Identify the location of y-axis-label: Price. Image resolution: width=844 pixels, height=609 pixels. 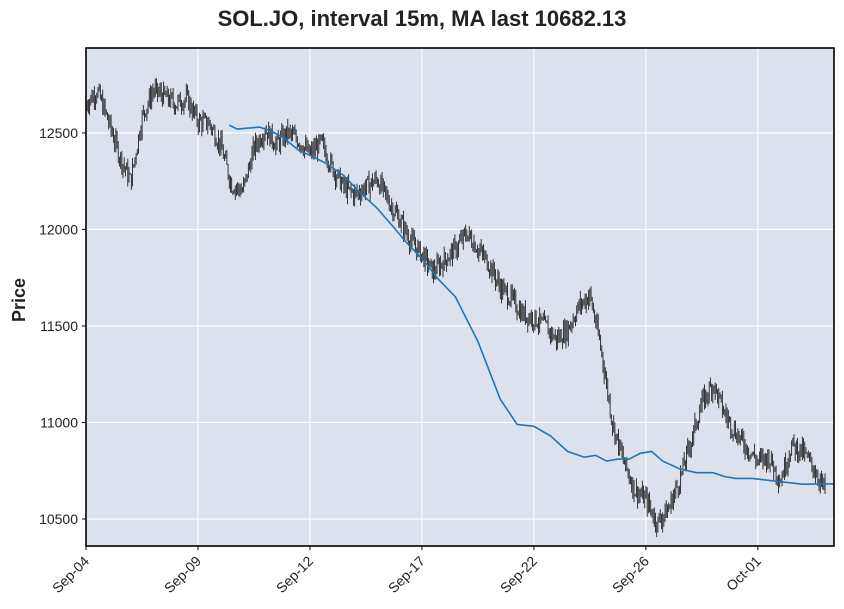
(19, 300).